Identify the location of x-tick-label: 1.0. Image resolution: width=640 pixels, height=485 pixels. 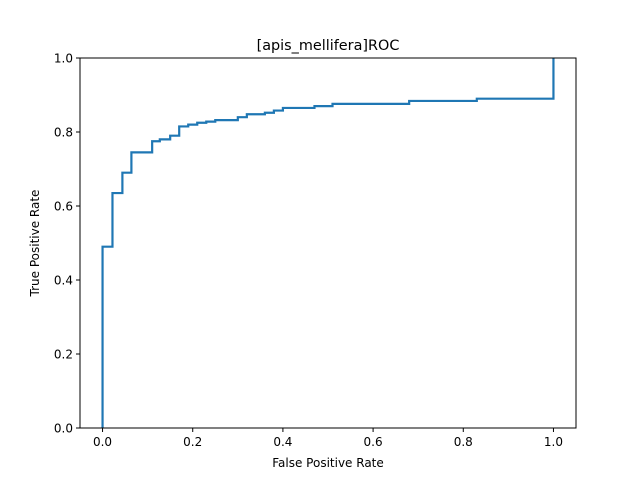
(553, 442).